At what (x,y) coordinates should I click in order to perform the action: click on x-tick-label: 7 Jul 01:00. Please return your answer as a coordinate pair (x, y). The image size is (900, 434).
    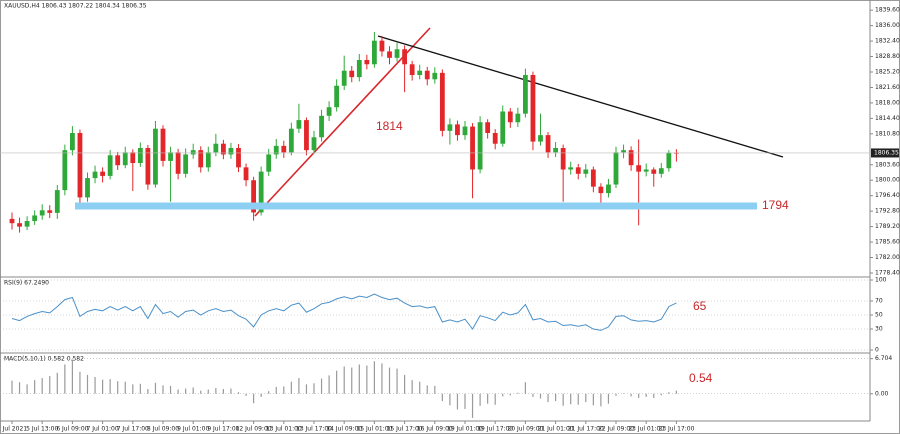
    Looking at the image, I should click on (103, 429).